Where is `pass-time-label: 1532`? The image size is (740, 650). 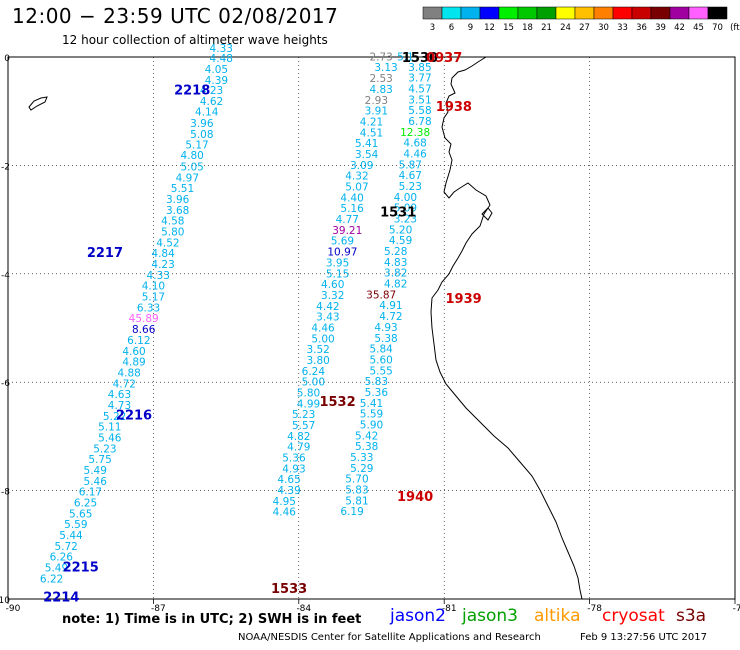 pass-time-label: 1532 is located at coordinates (337, 402).